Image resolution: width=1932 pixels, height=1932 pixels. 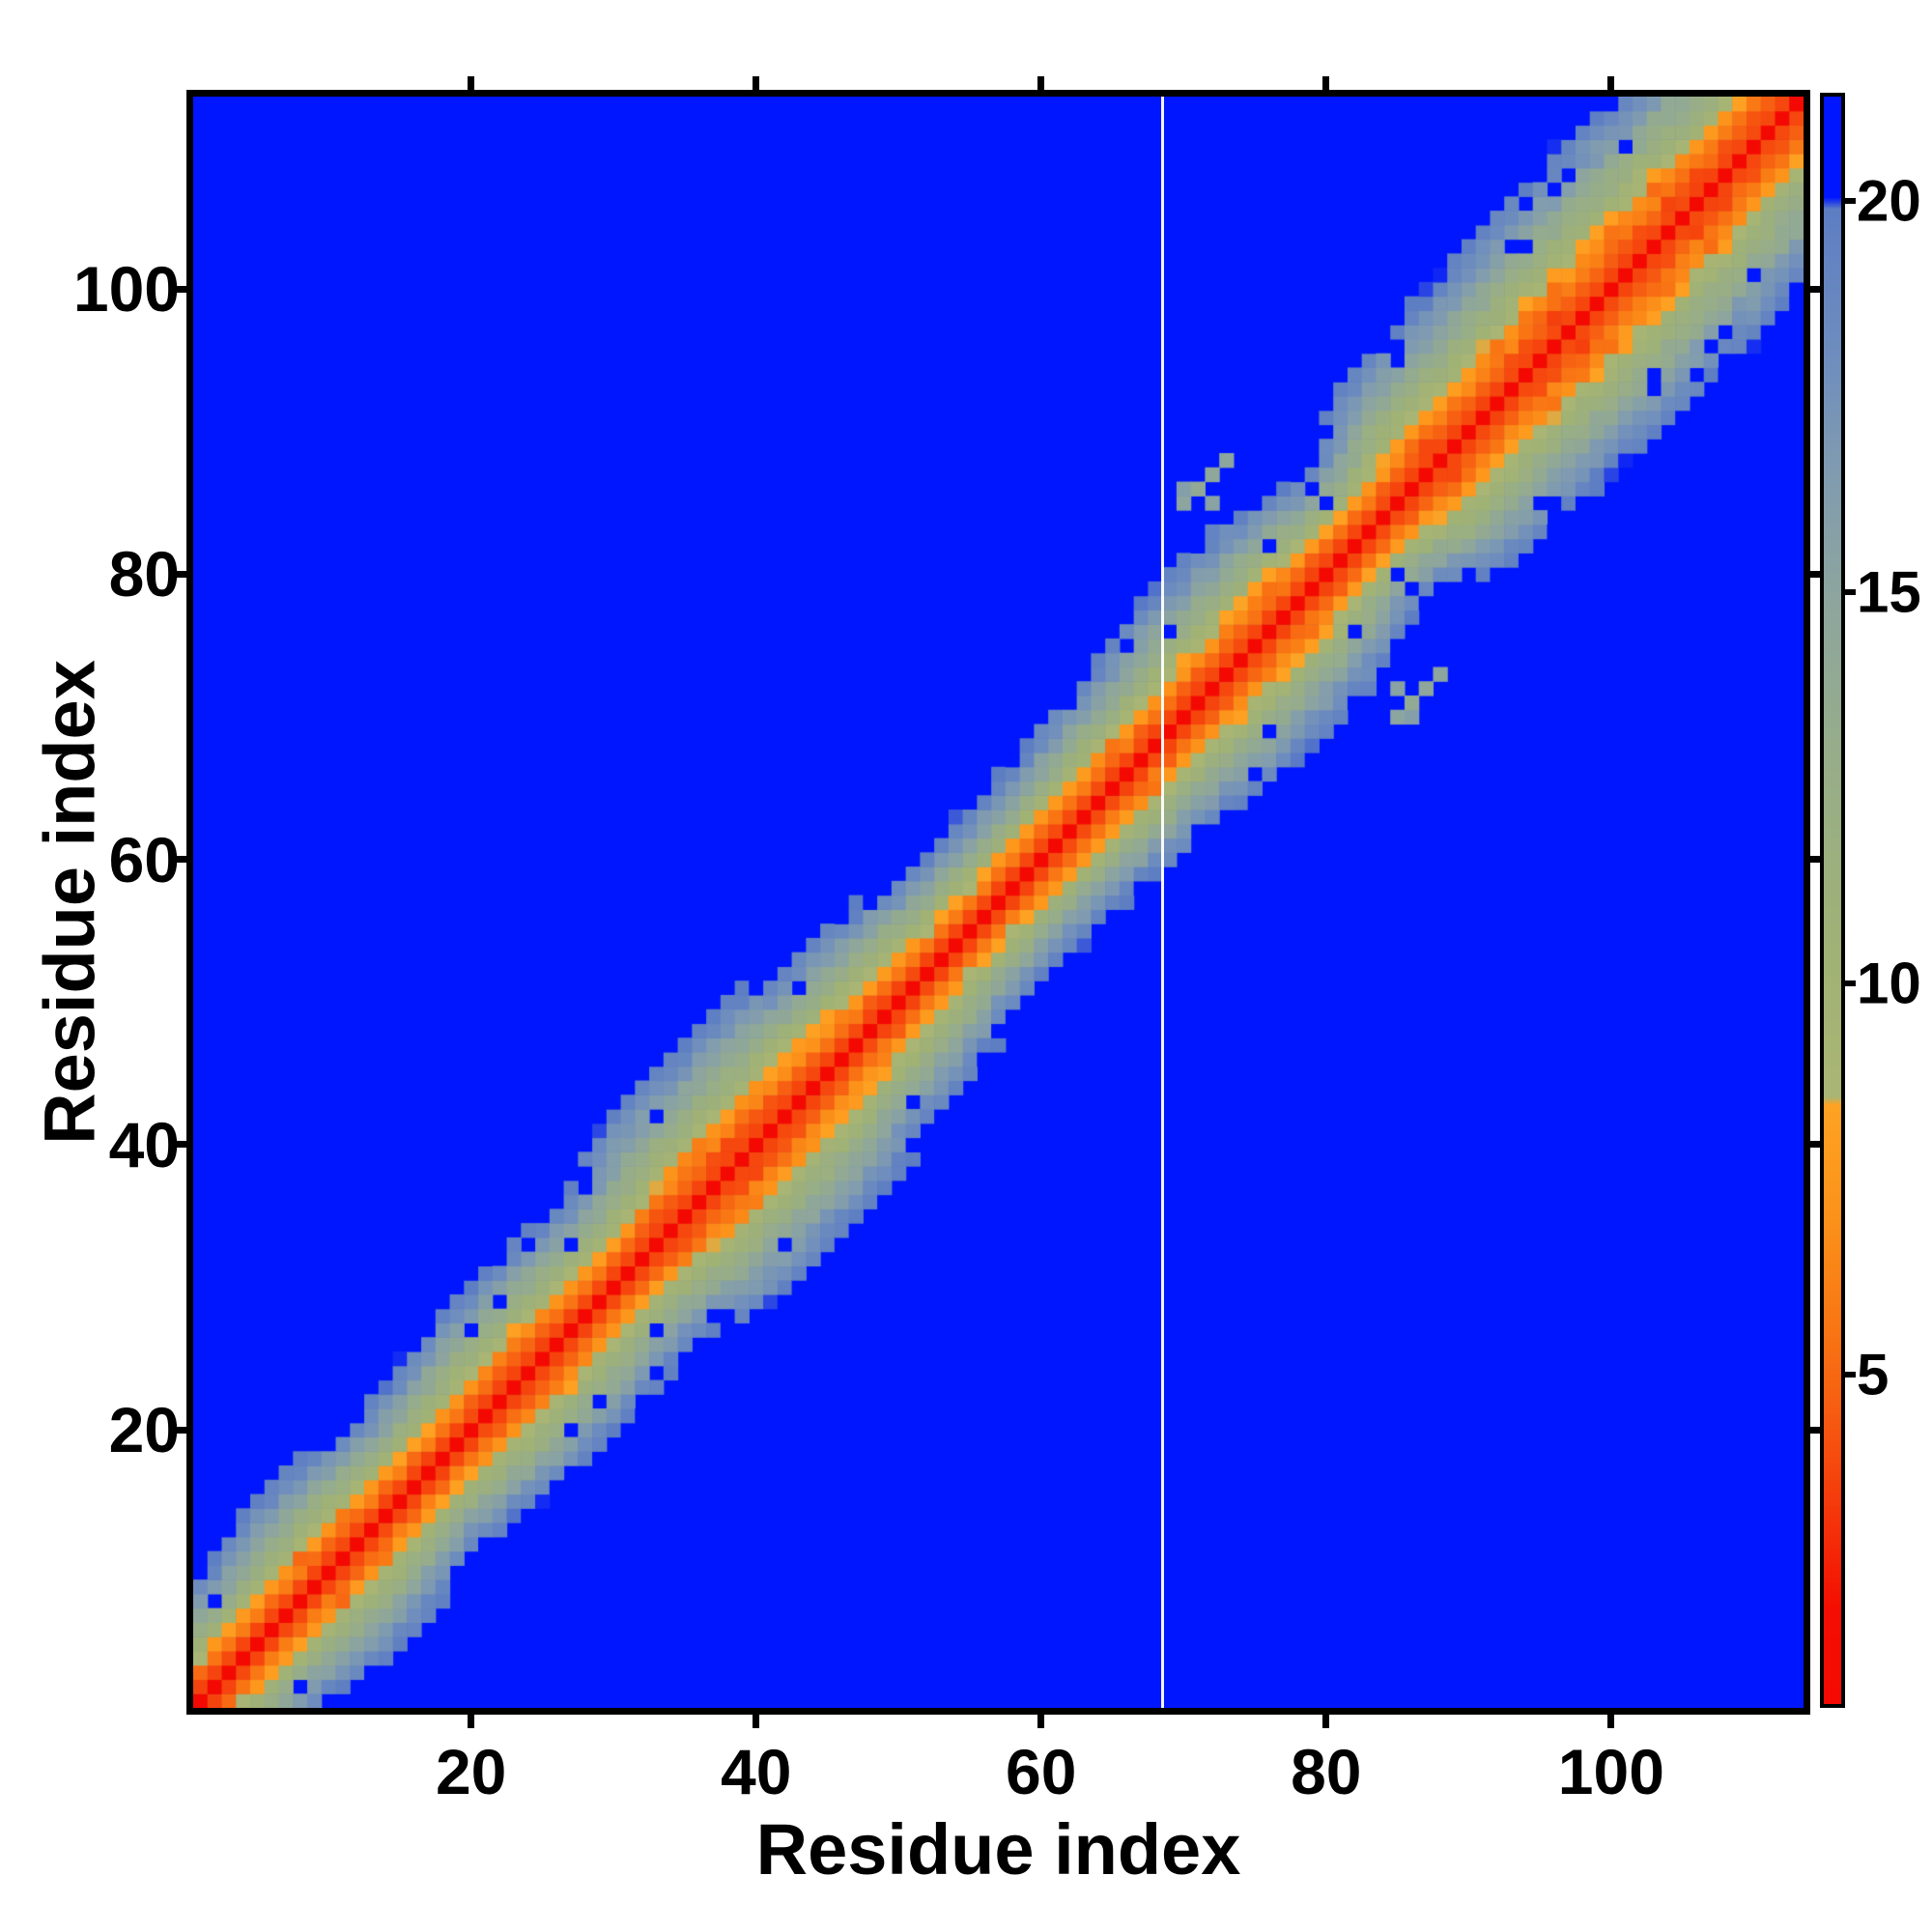 I want to click on x-axis-label: Residue index, so click(x=998, y=1849).